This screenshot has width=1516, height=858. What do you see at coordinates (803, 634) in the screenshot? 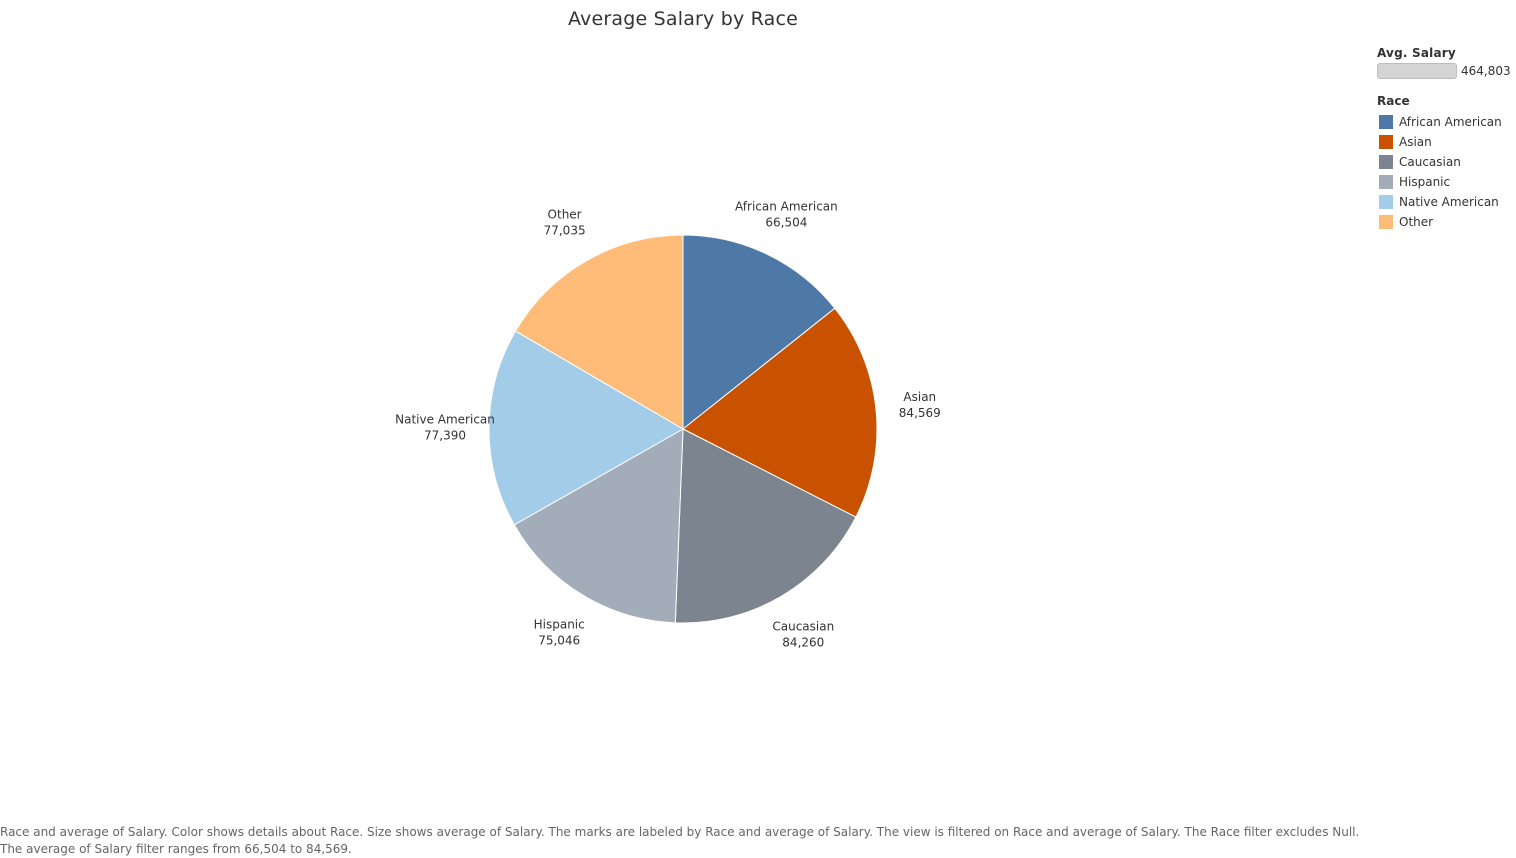
I see `slice-label-caucasian: Caucasian 84,260` at bounding box center [803, 634].